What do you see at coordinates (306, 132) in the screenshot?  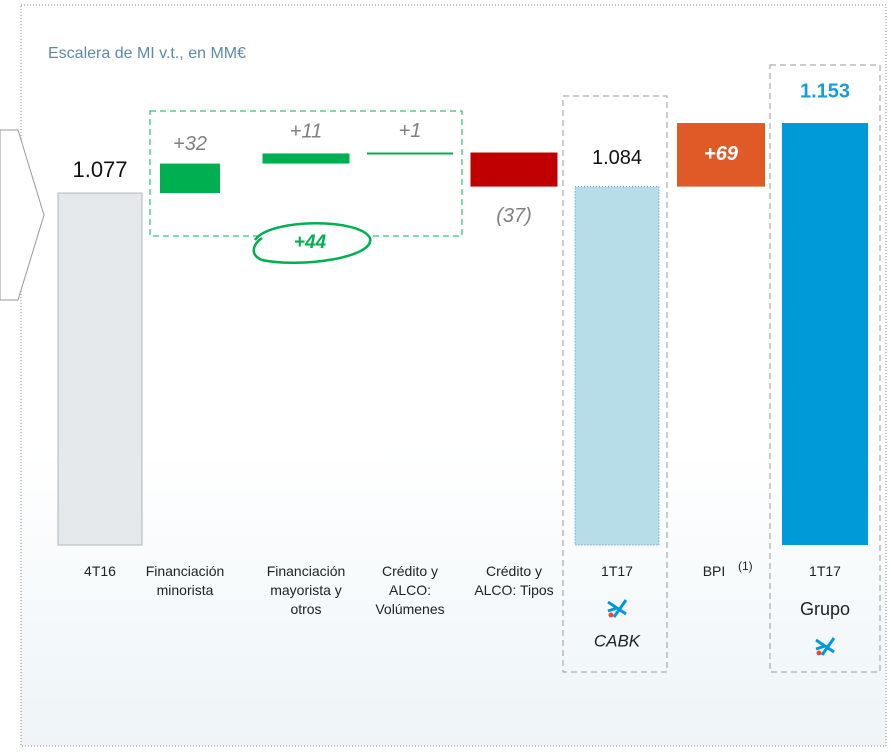 I see `value-label: +11` at bounding box center [306, 132].